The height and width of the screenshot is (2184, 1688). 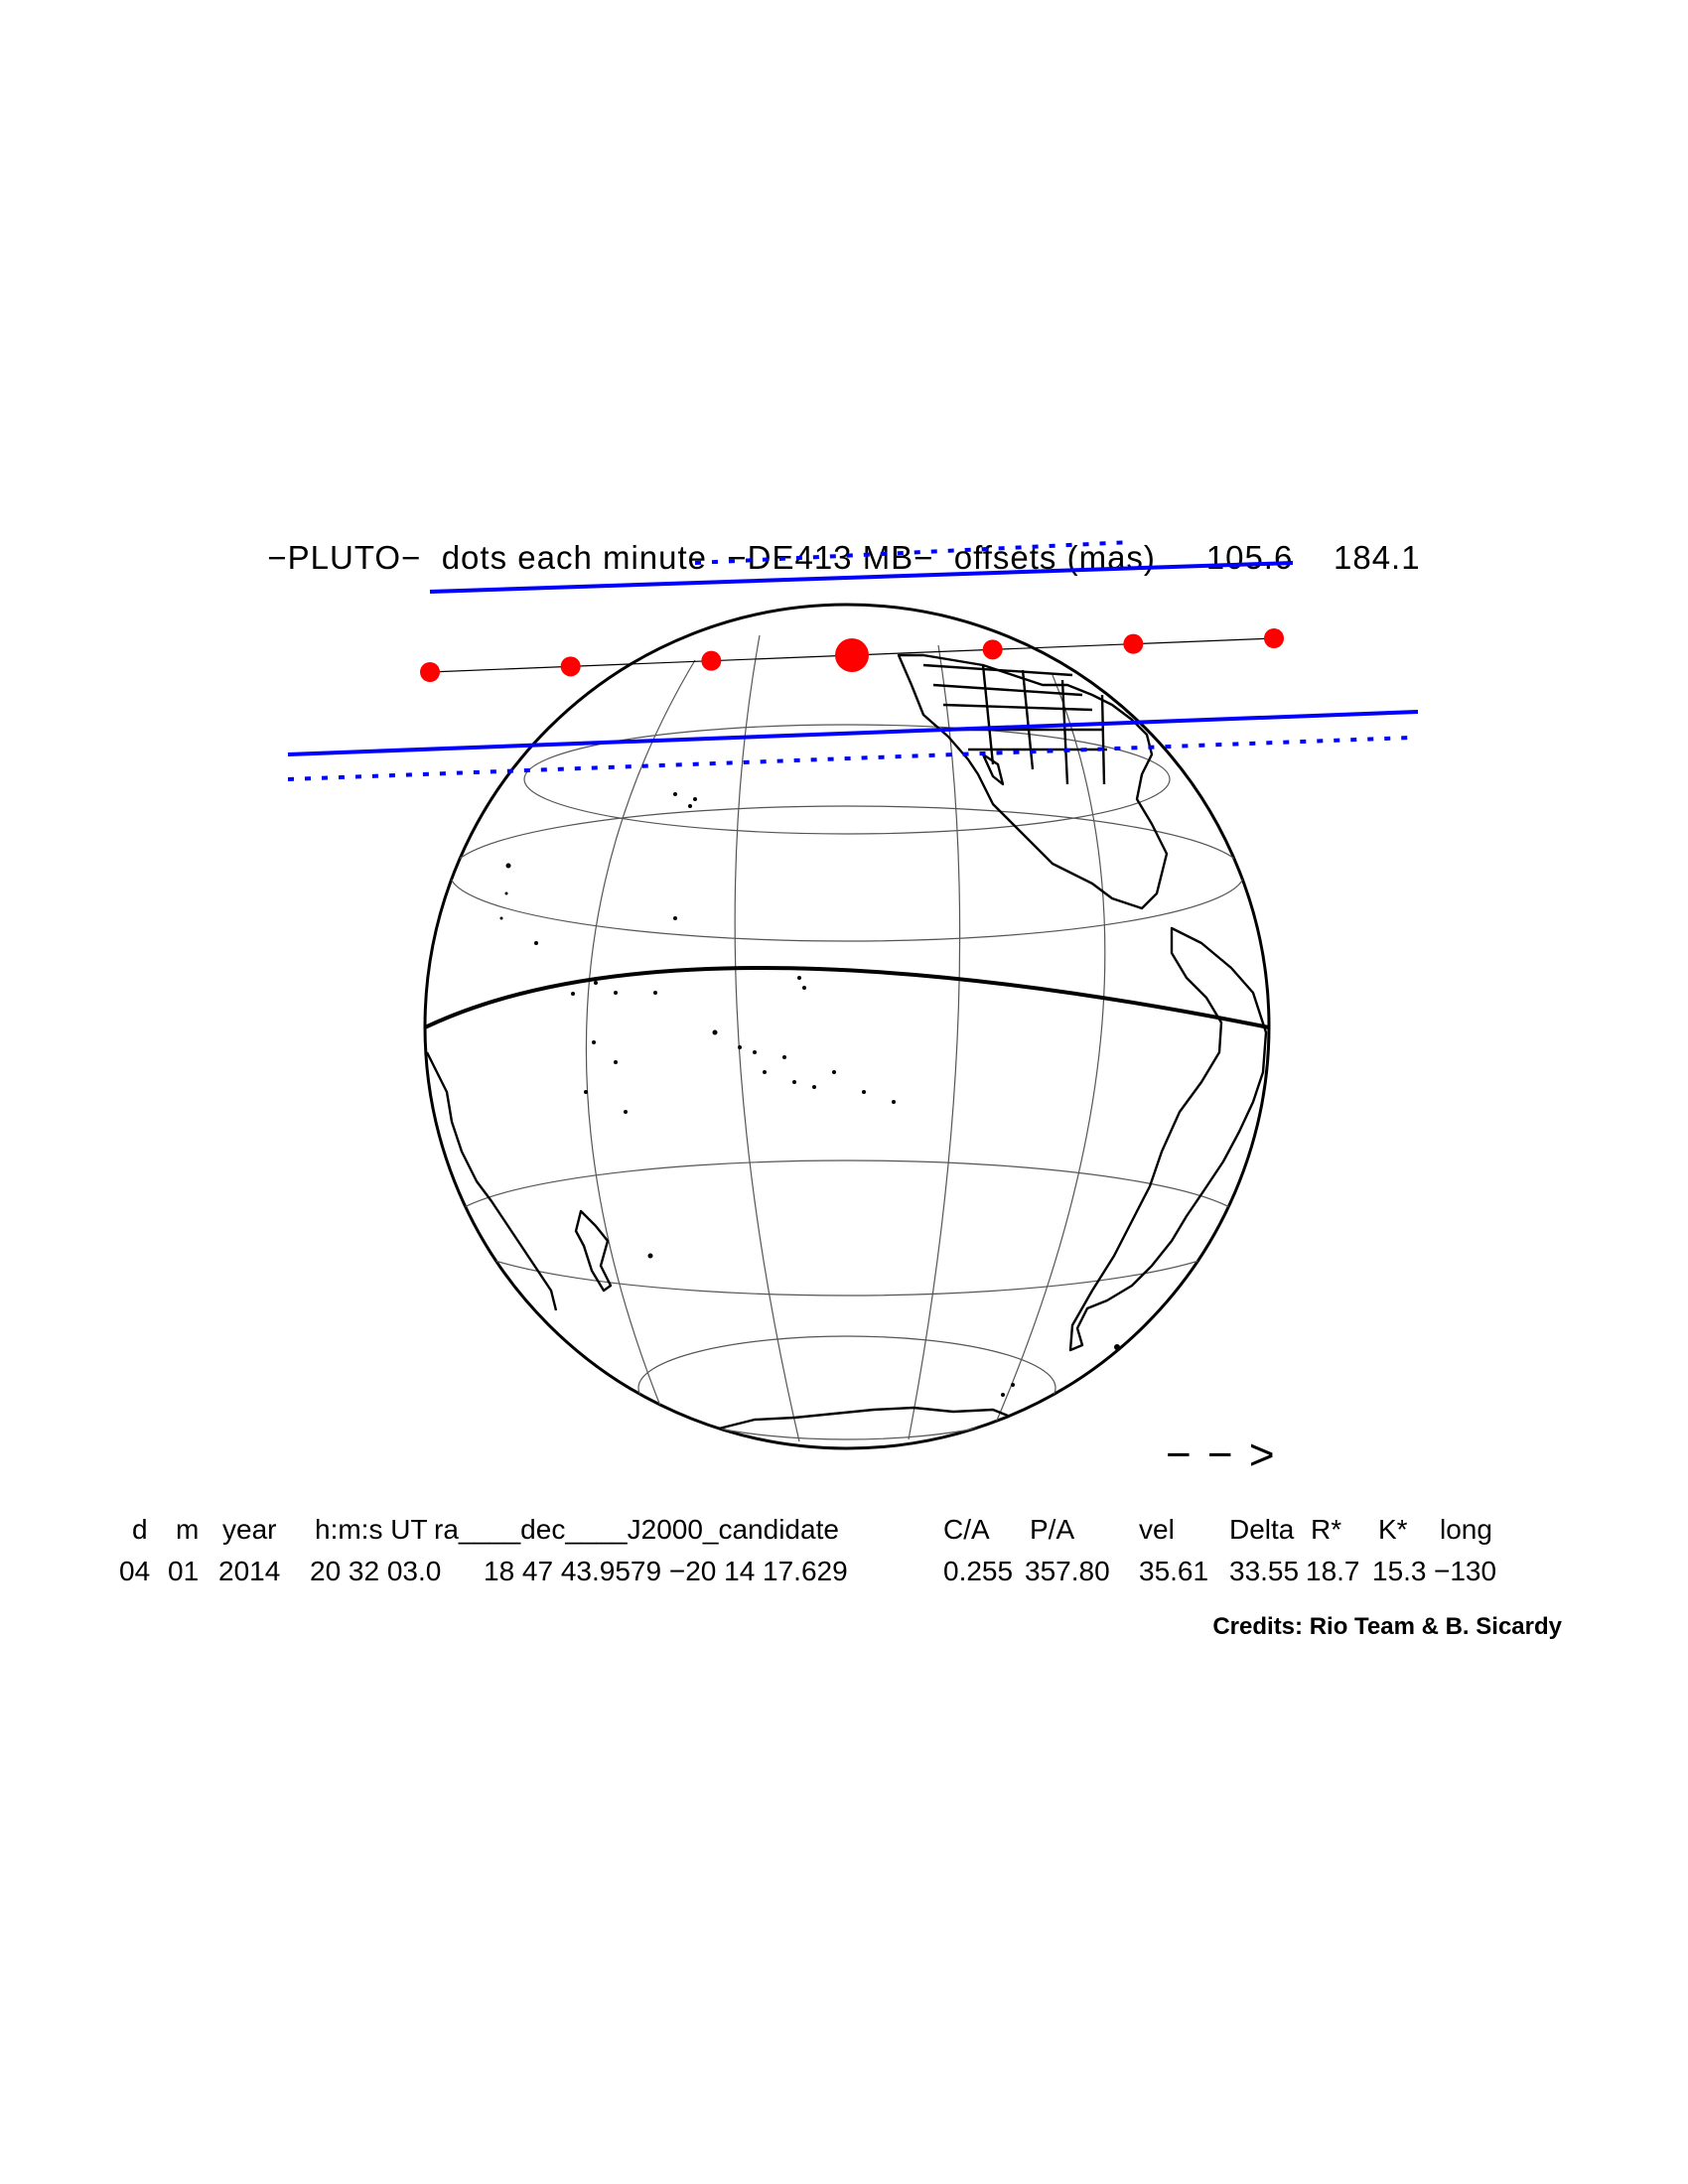 I want to click on table-header-1: m, so click(x=188, y=1529).